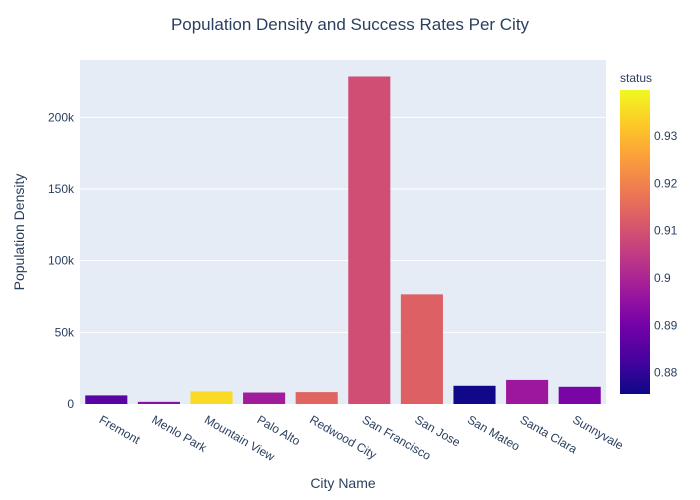  Describe the element at coordinates (579, 395) in the screenshot. I see `bar-sunnyvale` at that location.